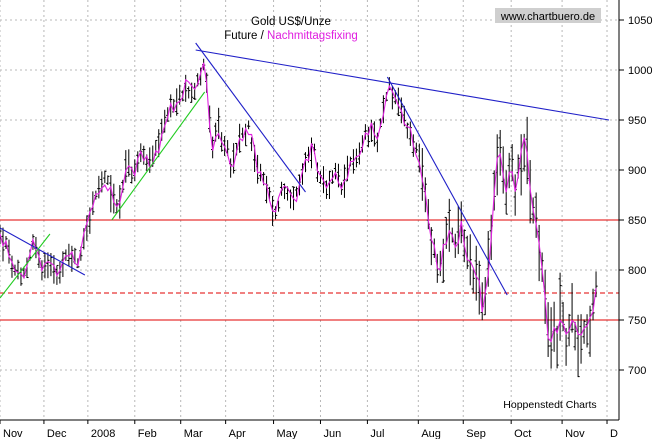 The height and width of the screenshot is (439, 669). What do you see at coordinates (637, 371) in the screenshot?
I see `y-tick-label: 700` at bounding box center [637, 371].